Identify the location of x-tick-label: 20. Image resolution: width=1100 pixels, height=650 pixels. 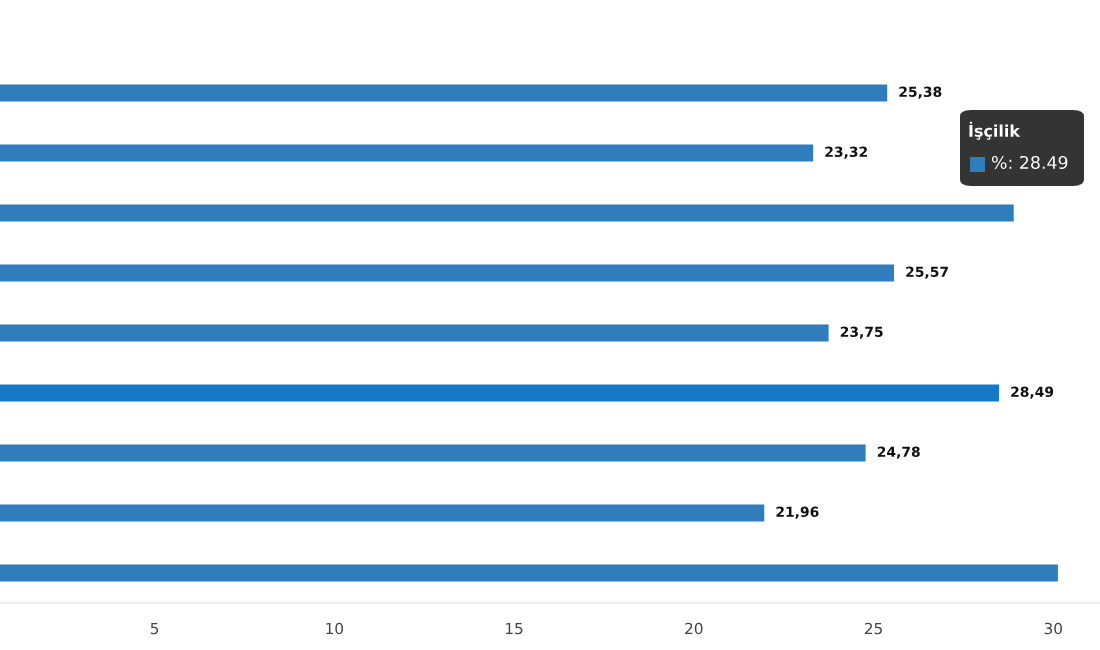
(694, 628).